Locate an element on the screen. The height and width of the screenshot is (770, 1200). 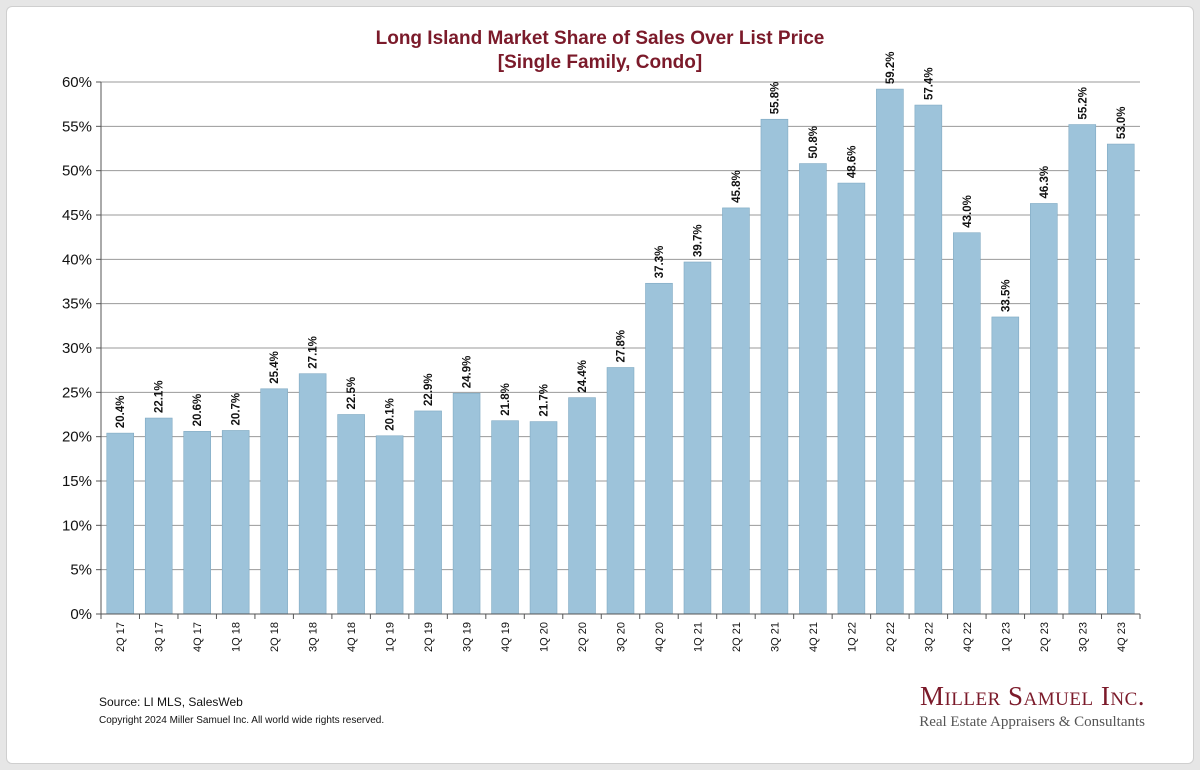
x-tick-label: 4Q 20 is located at coordinates (660, 637).